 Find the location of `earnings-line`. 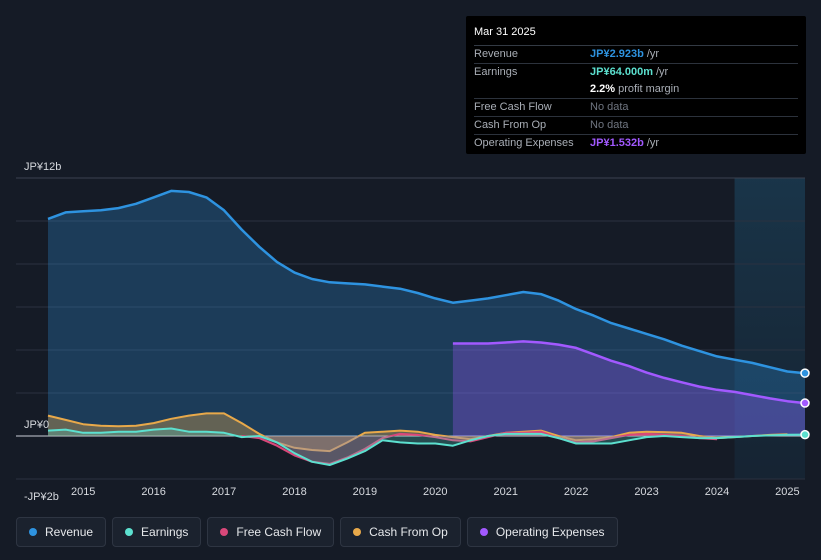

earnings-line is located at coordinates (426, 446).